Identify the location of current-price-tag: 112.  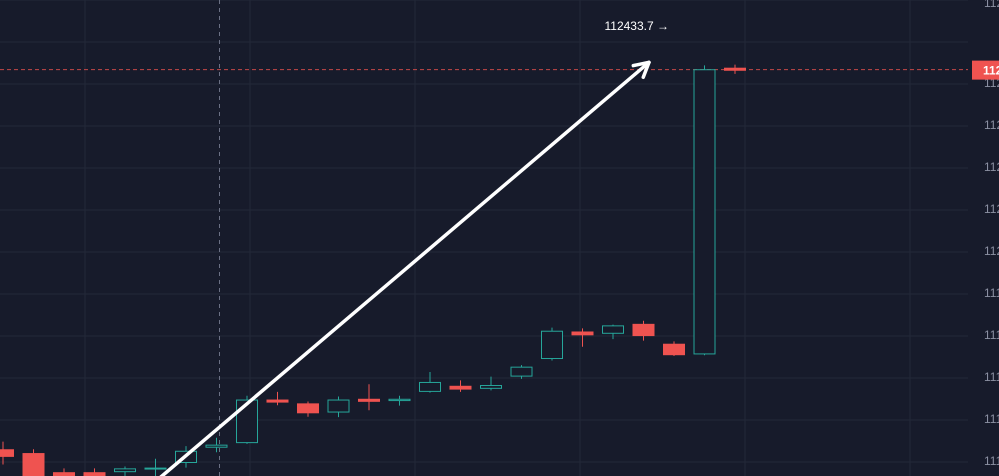
(985, 70).